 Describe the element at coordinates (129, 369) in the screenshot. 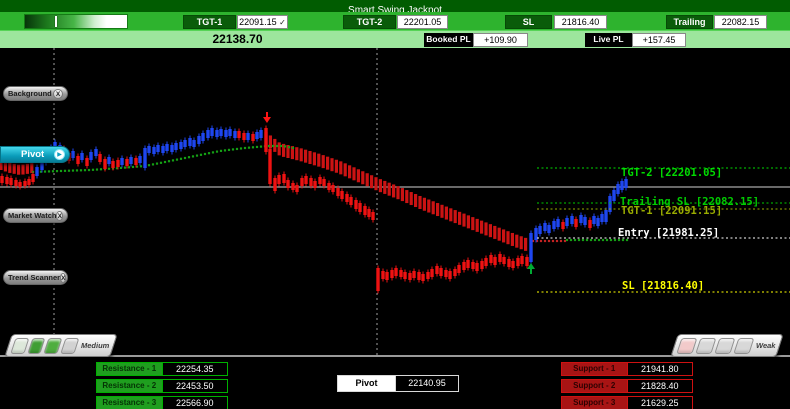

I see `resistance-1-label: Resistance - 1` at that location.